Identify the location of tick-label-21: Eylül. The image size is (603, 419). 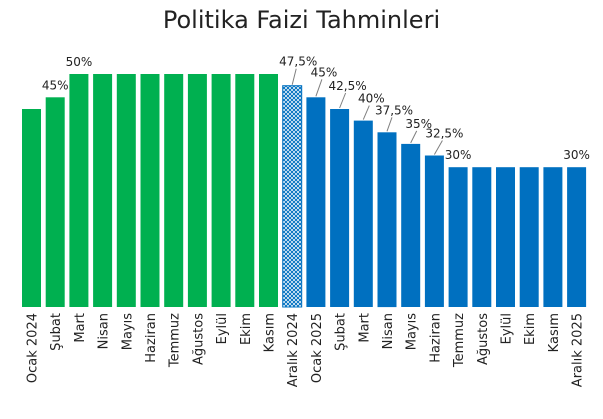
(507, 328).